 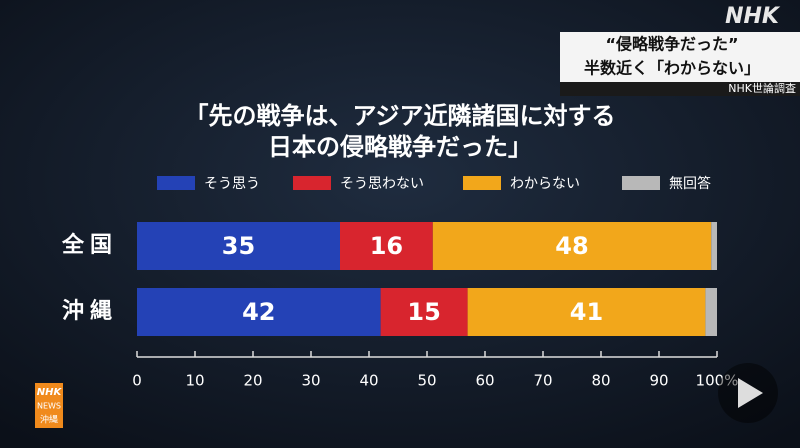 What do you see at coordinates (680, 57) in the screenshot?
I see `caption-box` at bounding box center [680, 57].